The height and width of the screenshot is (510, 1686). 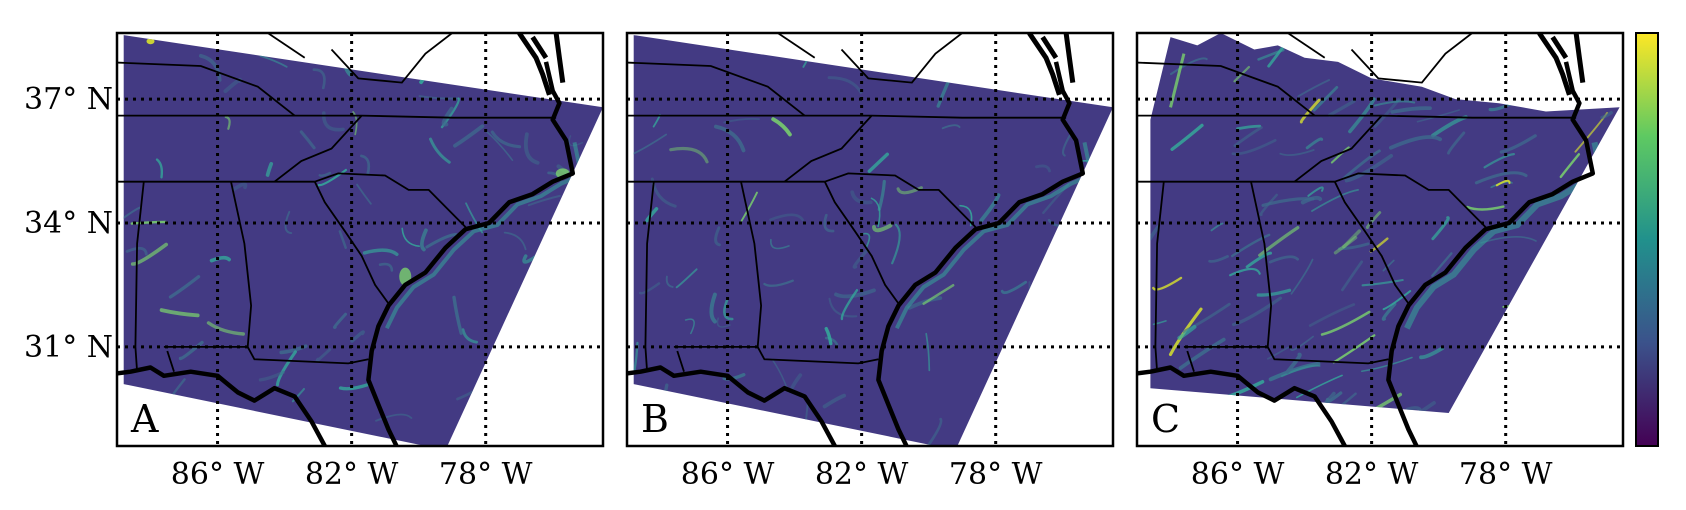 What do you see at coordinates (68, 99) in the screenshot?
I see `lat-tick-label: 37° N` at bounding box center [68, 99].